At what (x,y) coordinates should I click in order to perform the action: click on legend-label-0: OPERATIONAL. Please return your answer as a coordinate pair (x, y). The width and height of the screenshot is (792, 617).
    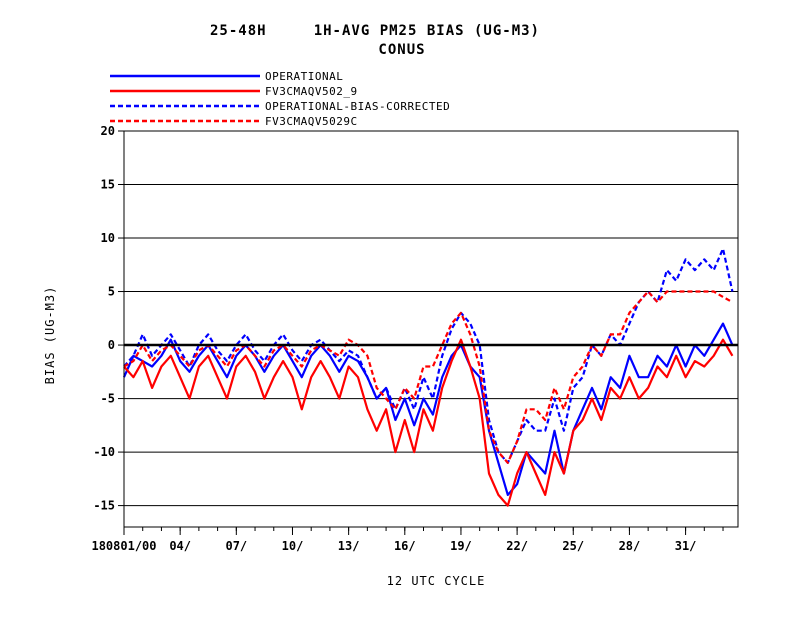
    Looking at the image, I should click on (304, 76).